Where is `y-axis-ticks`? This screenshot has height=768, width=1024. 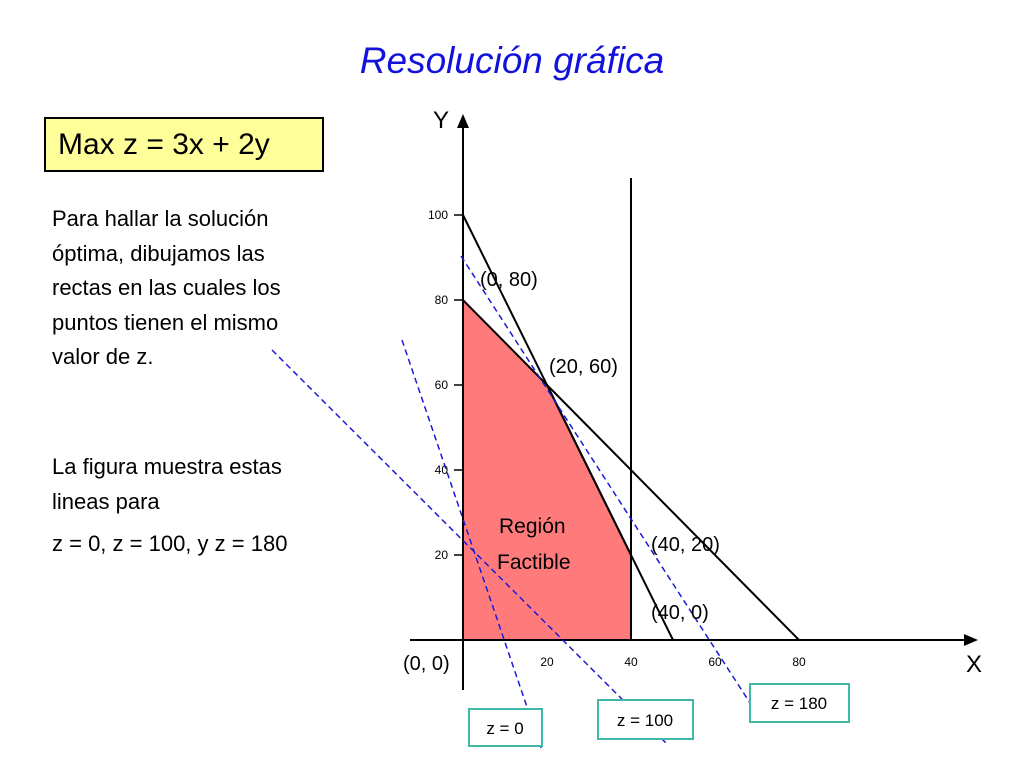 y-axis-ticks is located at coordinates (458, 385).